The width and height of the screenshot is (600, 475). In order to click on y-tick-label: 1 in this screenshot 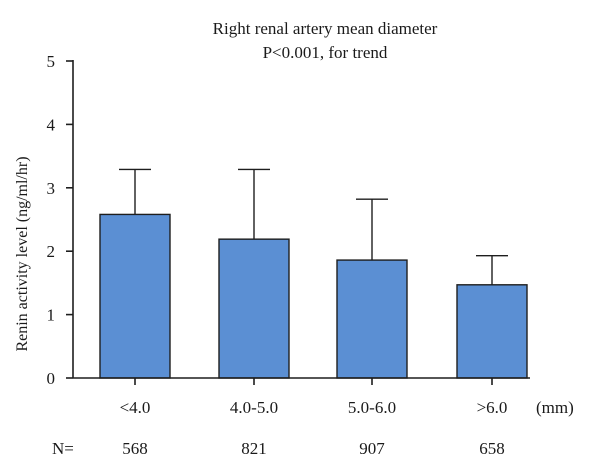, I will do `click(51, 315)`.